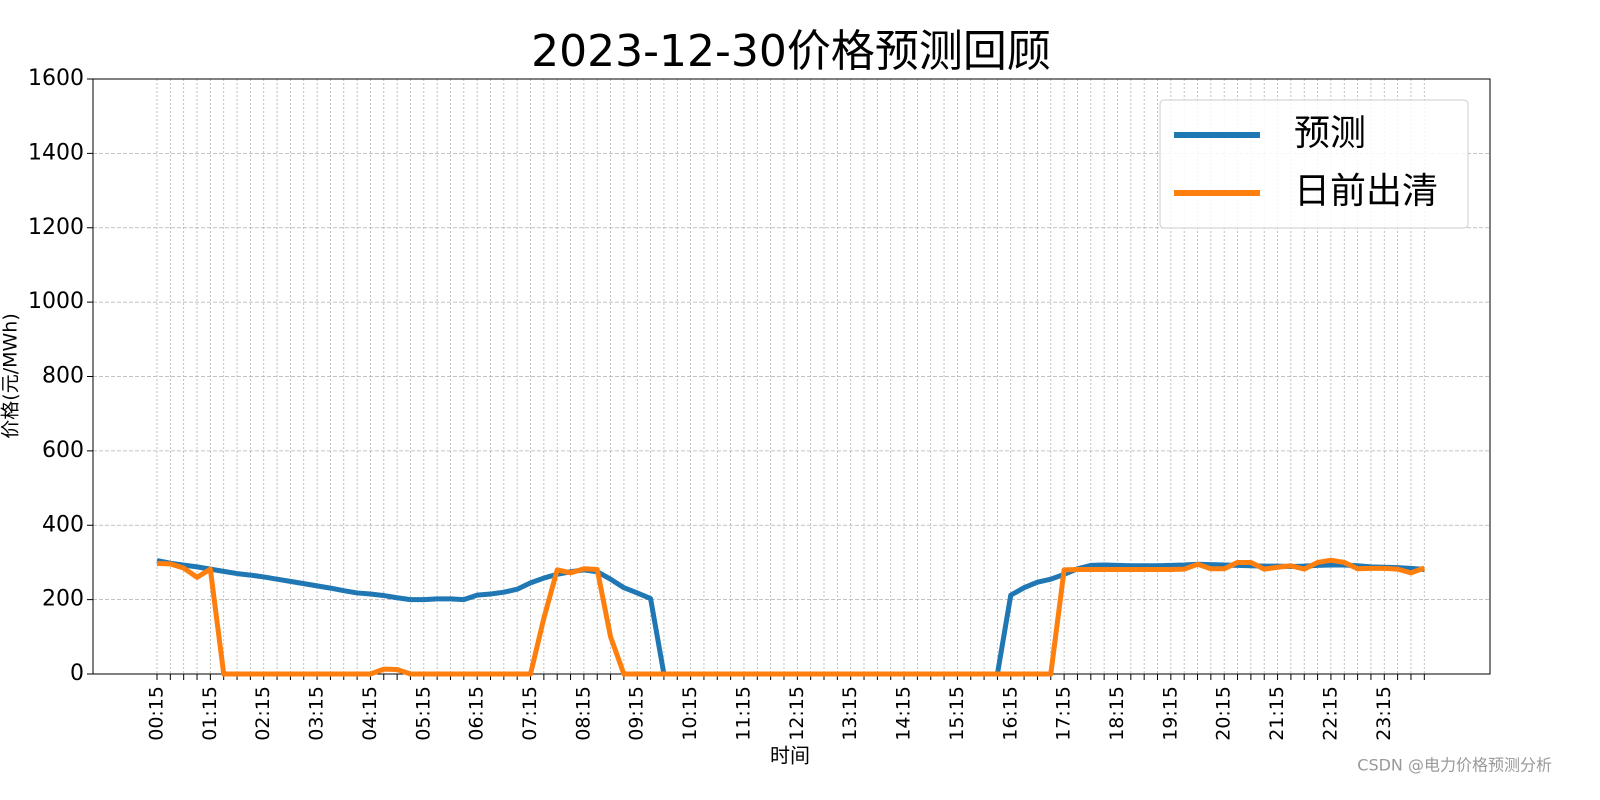  What do you see at coordinates (1010, 713) in the screenshot?
I see `x-tick-label: 16:15` at bounding box center [1010, 713].